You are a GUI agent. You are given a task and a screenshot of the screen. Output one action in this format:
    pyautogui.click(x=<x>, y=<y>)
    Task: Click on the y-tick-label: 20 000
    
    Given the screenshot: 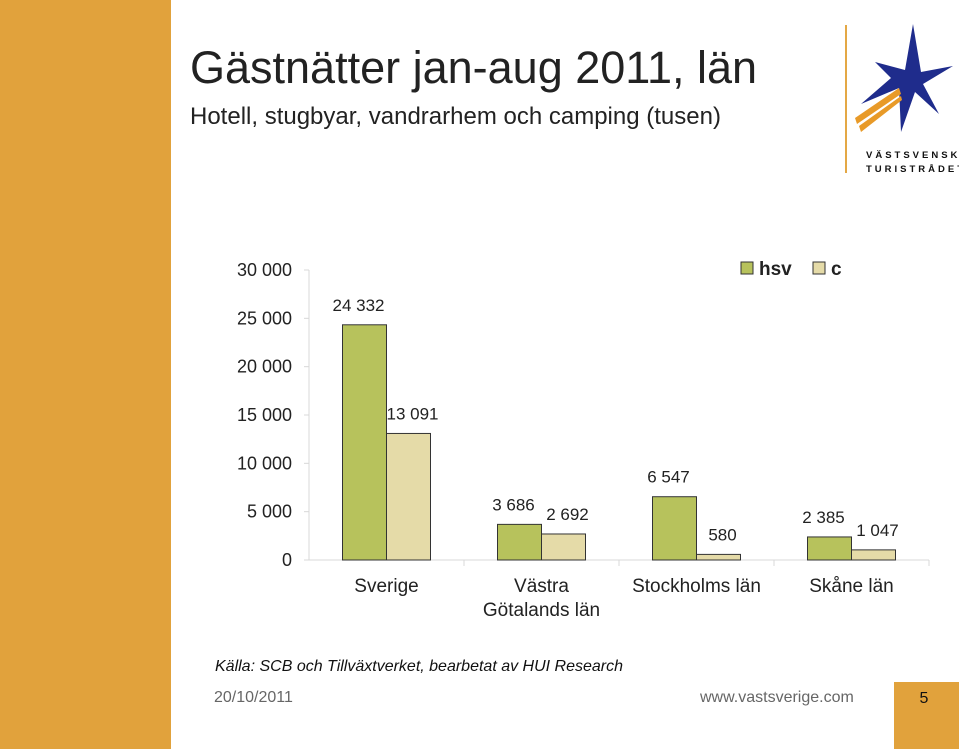 What is the action you would take?
    pyautogui.click(x=264, y=367)
    